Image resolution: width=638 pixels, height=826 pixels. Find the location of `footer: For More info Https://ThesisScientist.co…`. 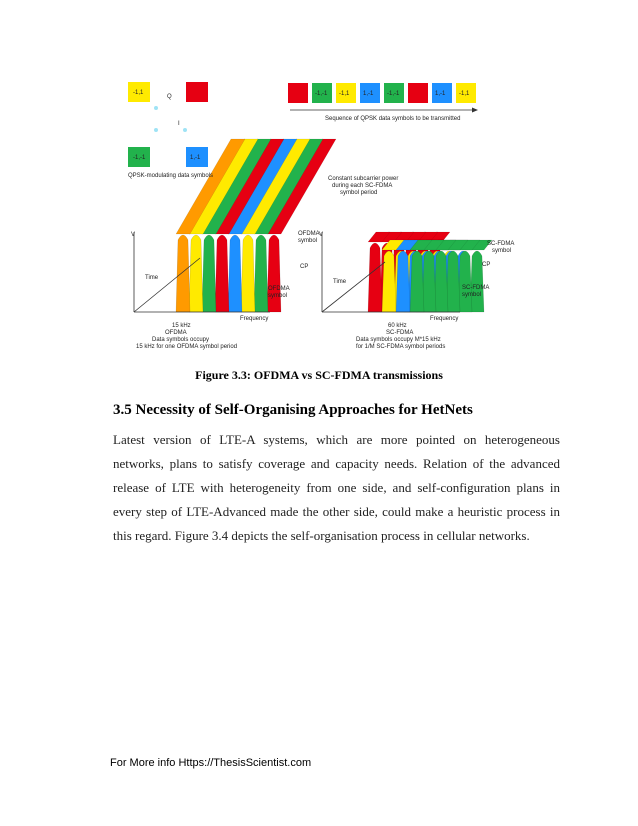

footer: For More info Https://ThesisScientist.co… is located at coordinates (211, 763).